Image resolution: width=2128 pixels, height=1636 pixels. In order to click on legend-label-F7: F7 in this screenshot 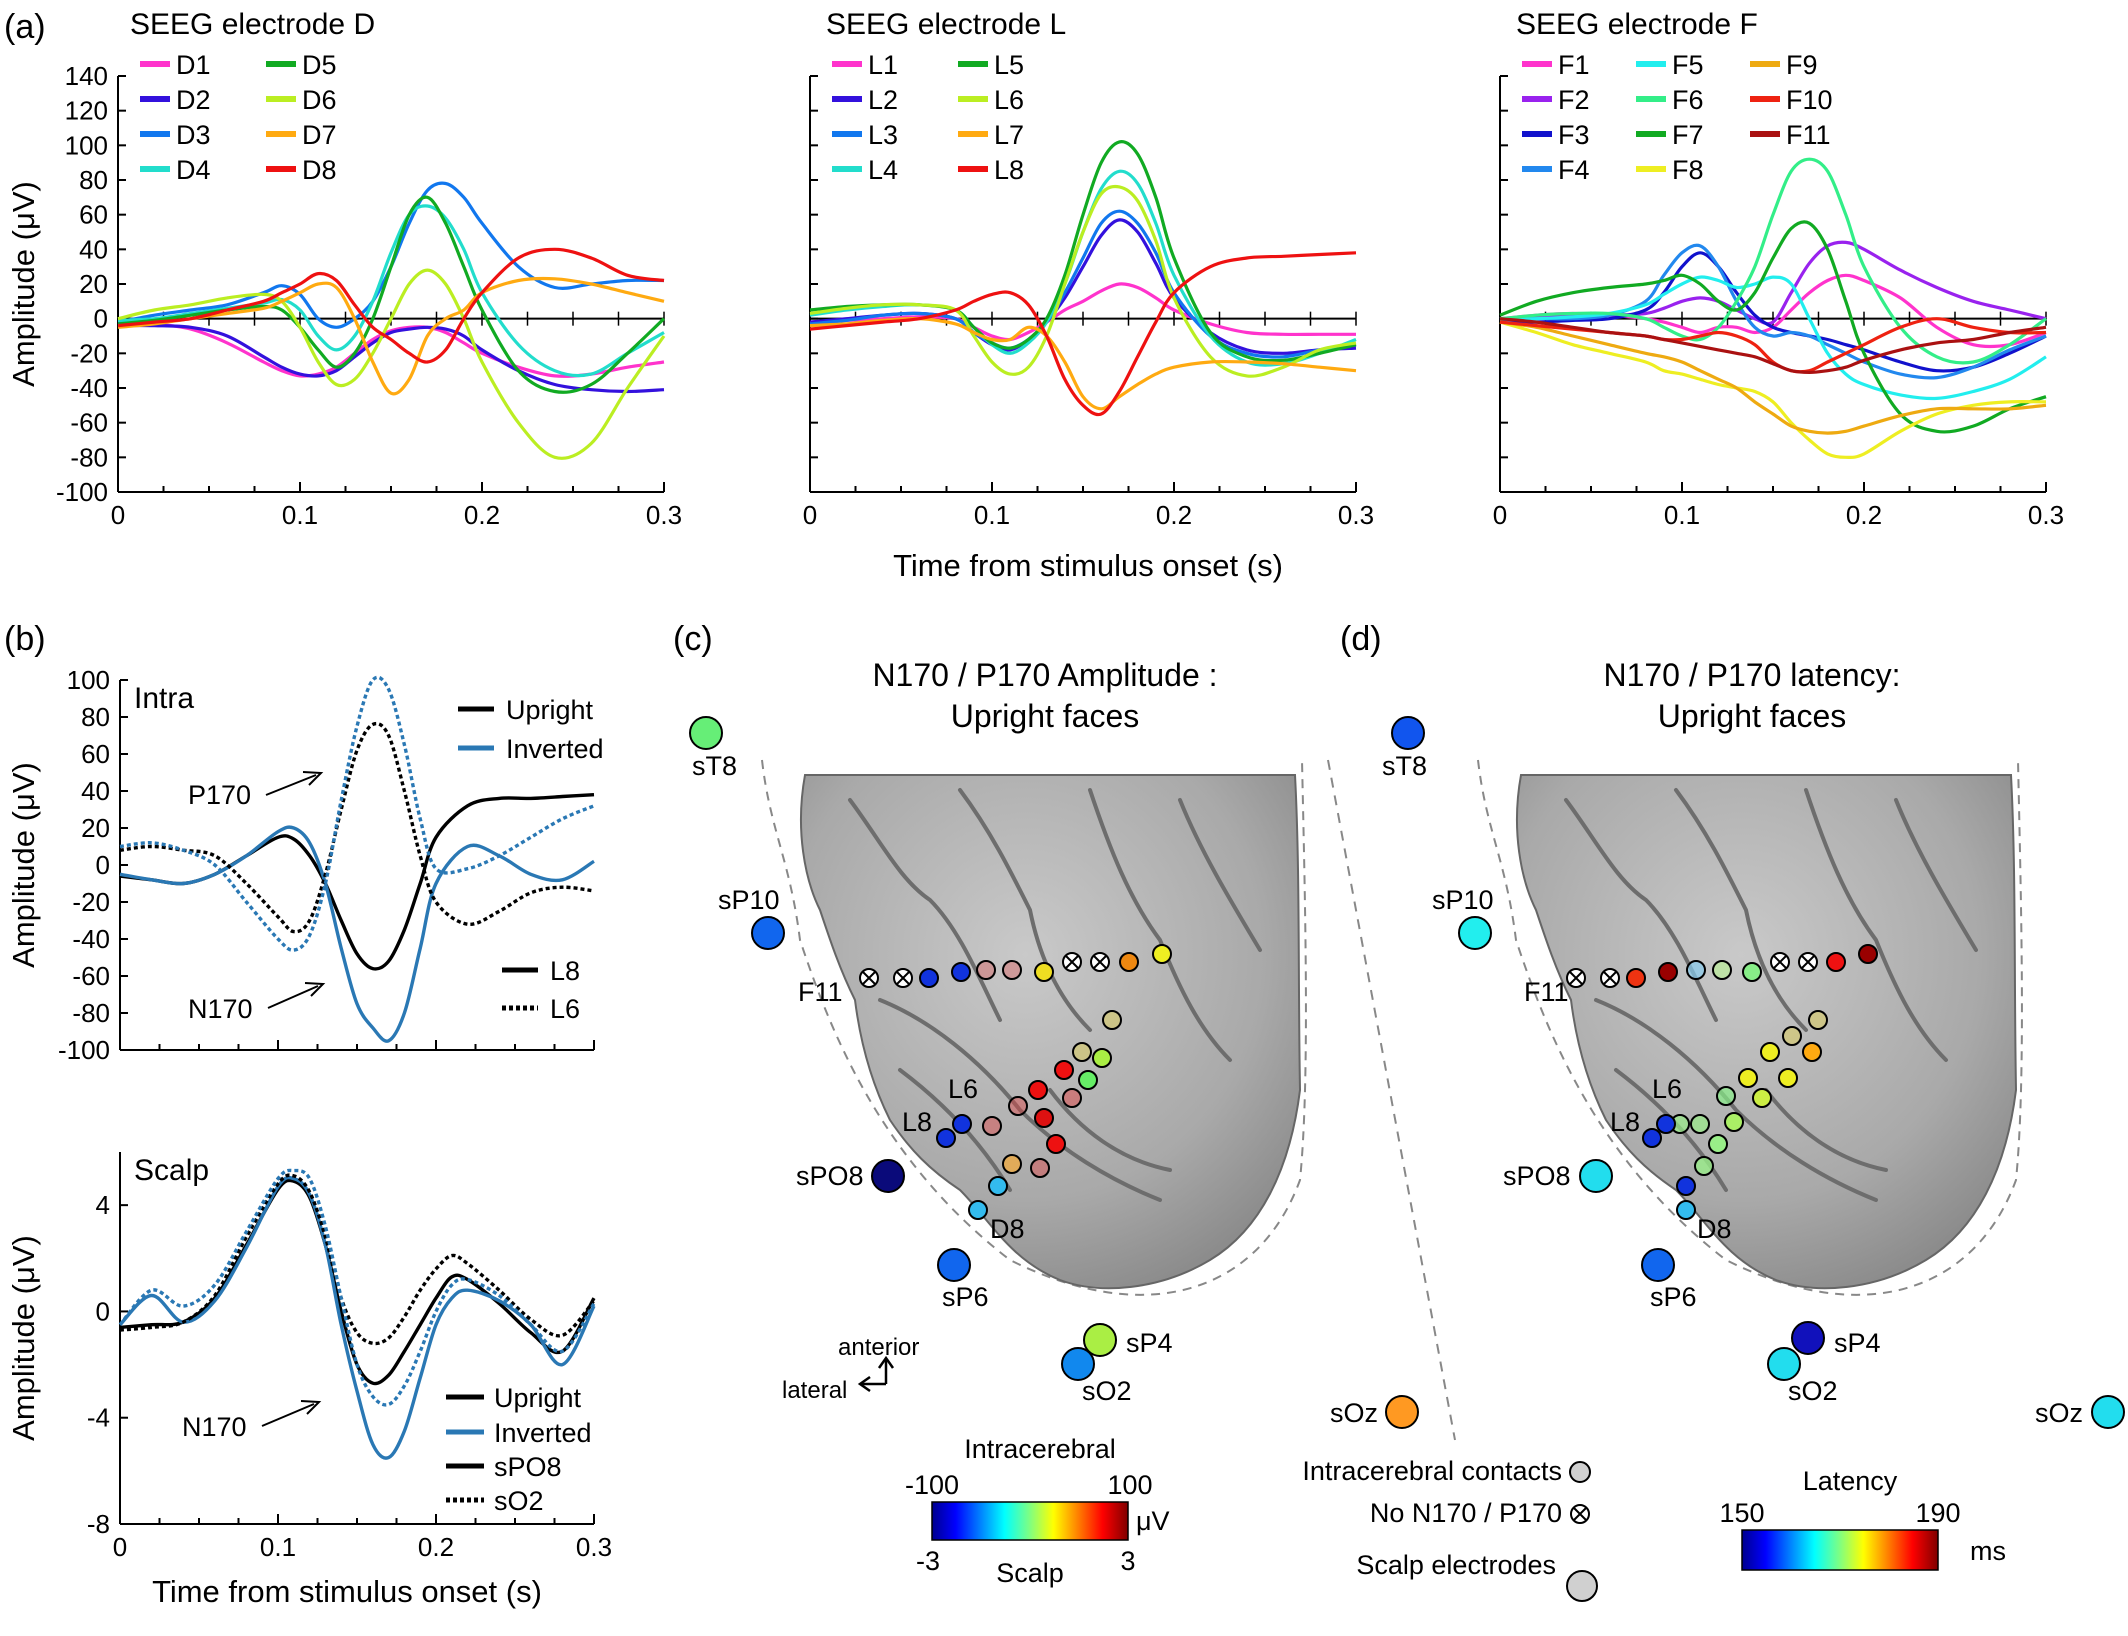, I will do `click(1688, 135)`.